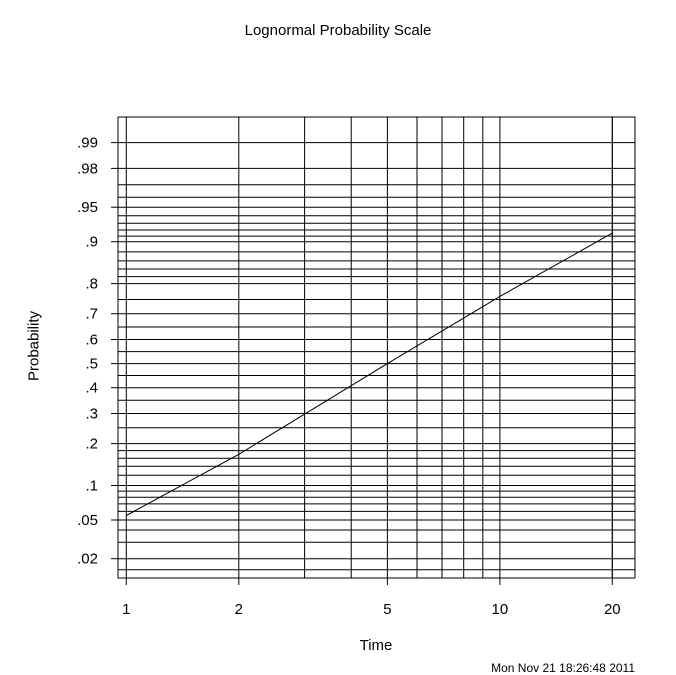  Describe the element at coordinates (97, 351) in the screenshot. I see `y-axis-ticks: .02 .05 .1 .2 .3 .4 .5 .6 .7 .8 .9 .95 .98 .99` at that location.